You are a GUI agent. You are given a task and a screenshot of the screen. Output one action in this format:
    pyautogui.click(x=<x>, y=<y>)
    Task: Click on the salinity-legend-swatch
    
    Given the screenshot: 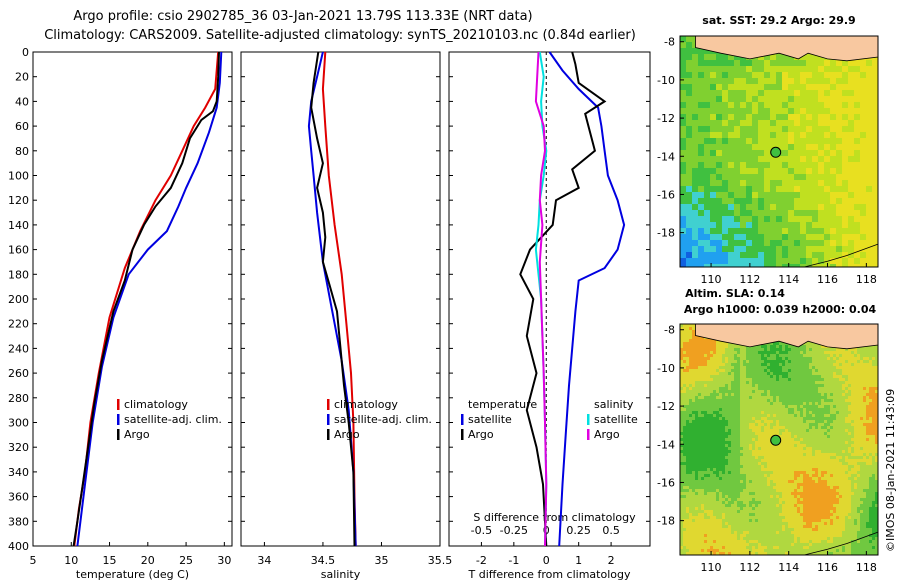 What is the action you would take?
    pyautogui.click(x=328, y=434)
    